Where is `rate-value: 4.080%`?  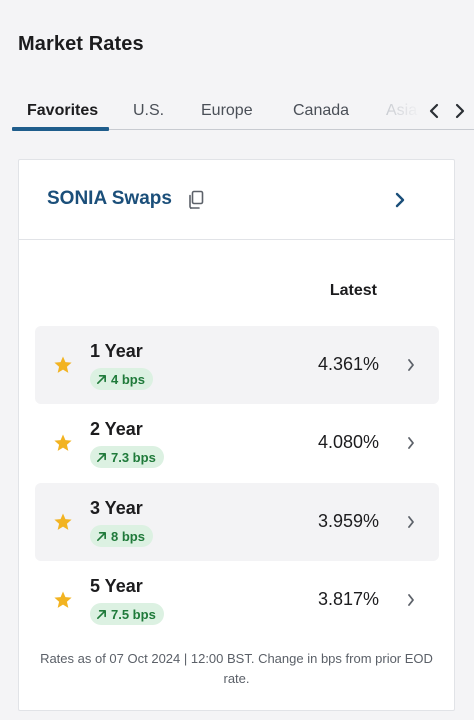
rate-value: 4.080% is located at coordinates (348, 442).